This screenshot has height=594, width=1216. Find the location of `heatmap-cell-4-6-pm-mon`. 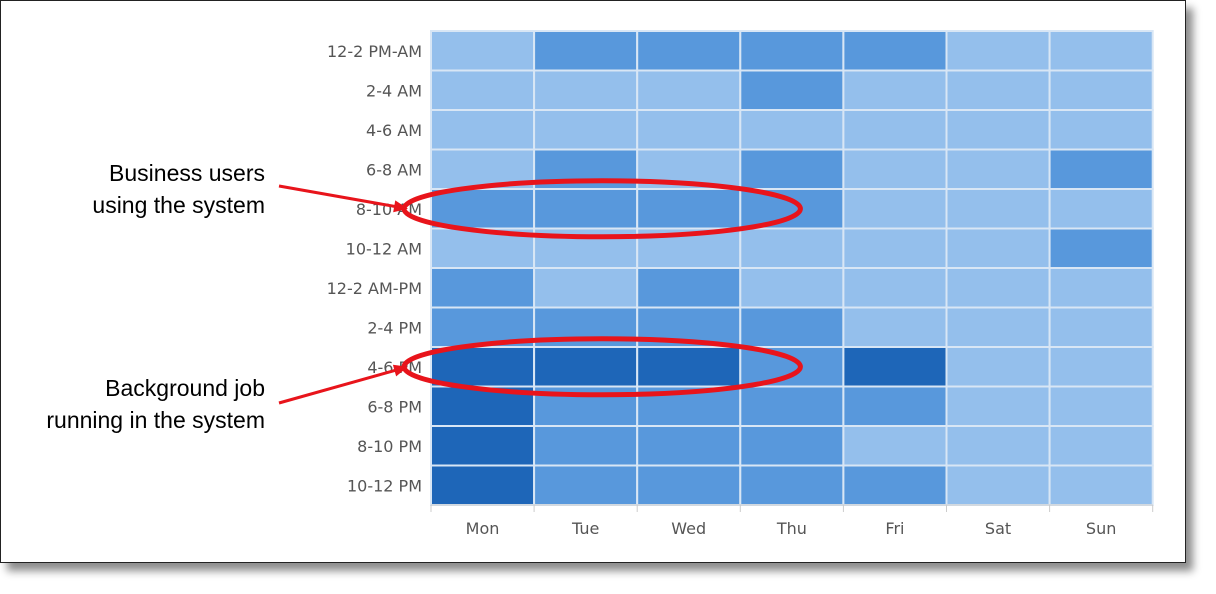

heatmap-cell-4-6-pm-mon is located at coordinates (483, 367).